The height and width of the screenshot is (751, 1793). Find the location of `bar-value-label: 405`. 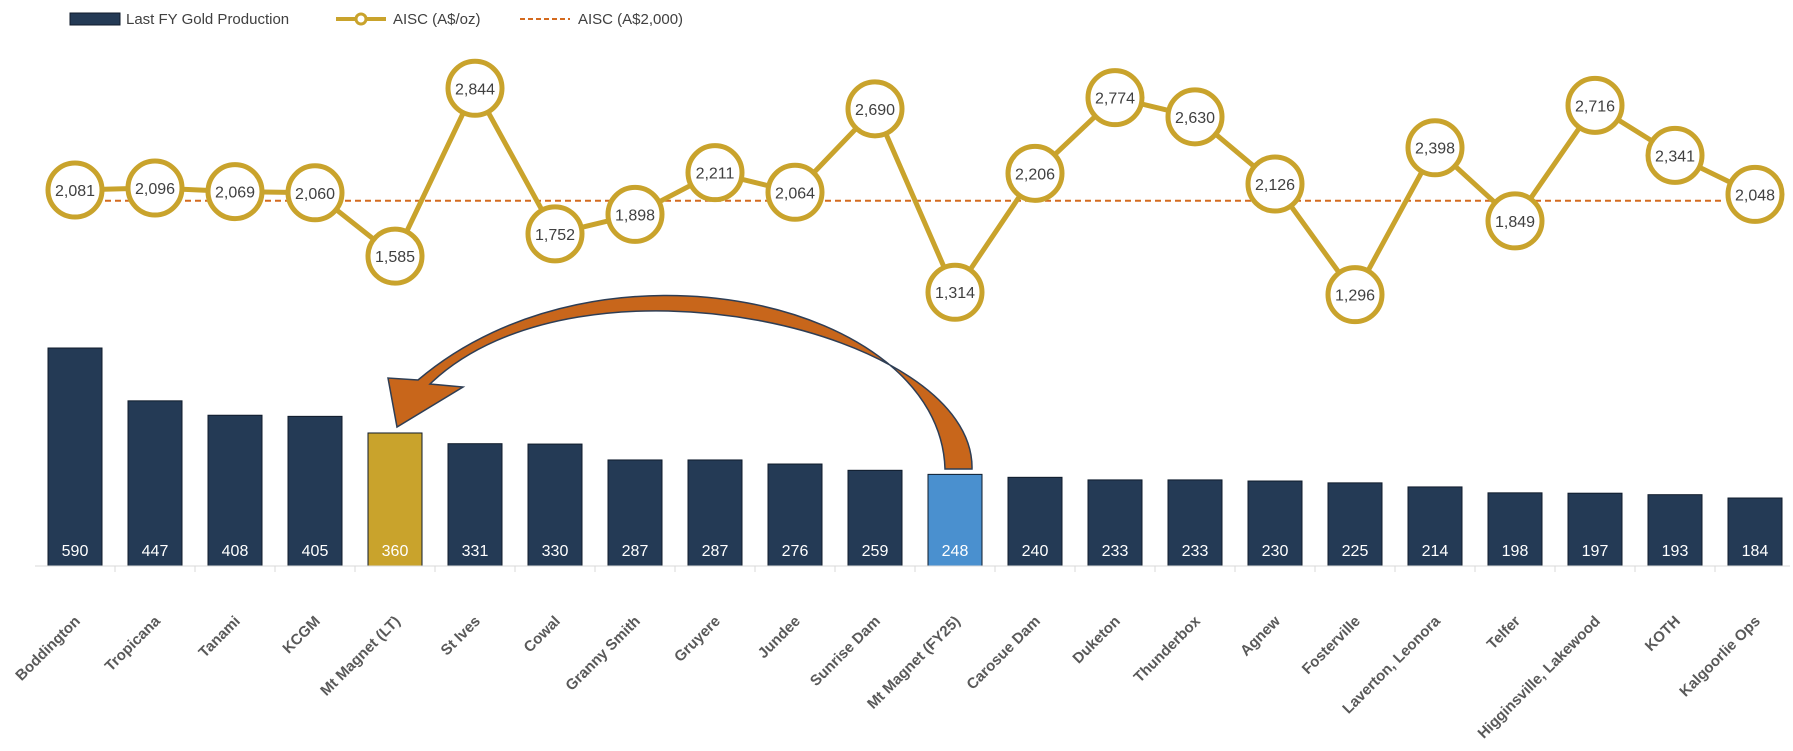

bar-value-label: 405 is located at coordinates (315, 551).